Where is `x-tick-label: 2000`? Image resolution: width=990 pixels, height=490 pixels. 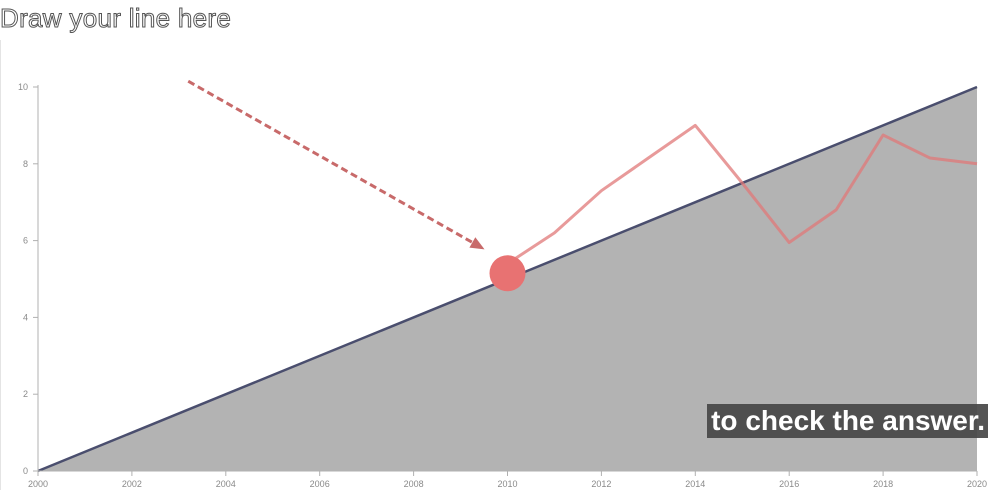
x-tick-label: 2000 is located at coordinates (38, 484).